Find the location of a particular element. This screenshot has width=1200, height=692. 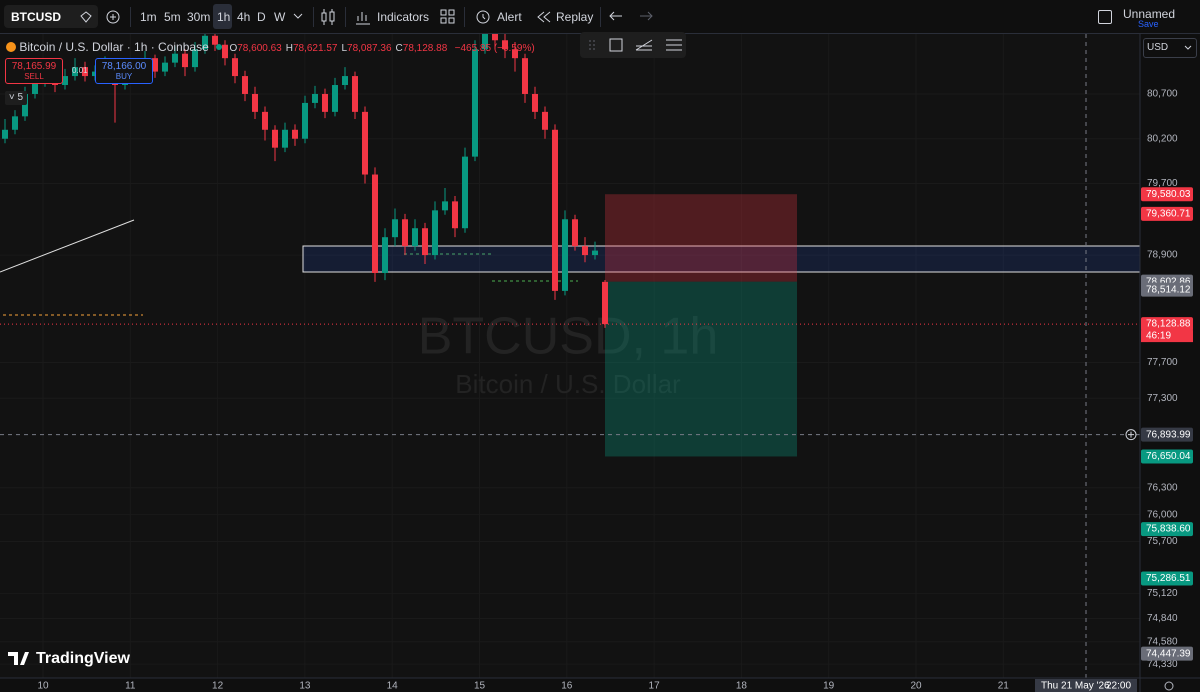

symbol-icon is located at coordinates (86, 17).